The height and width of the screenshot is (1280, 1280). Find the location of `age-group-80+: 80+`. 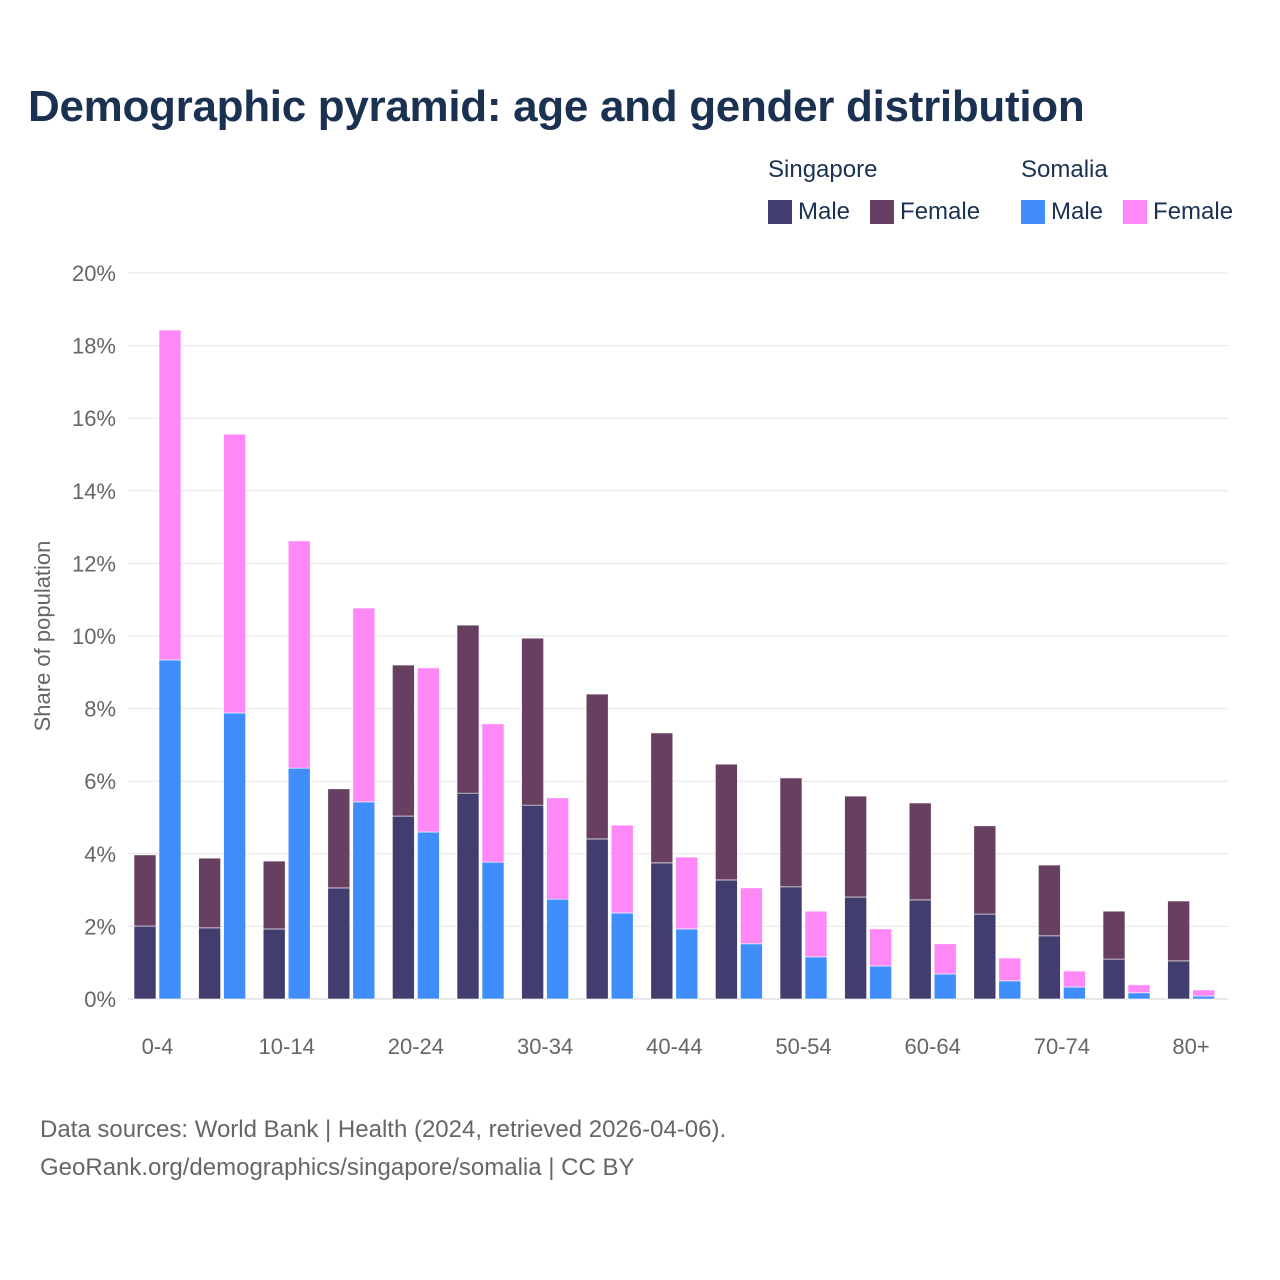

age-group-80+: 80+ is located at coordinates (1191, 950).